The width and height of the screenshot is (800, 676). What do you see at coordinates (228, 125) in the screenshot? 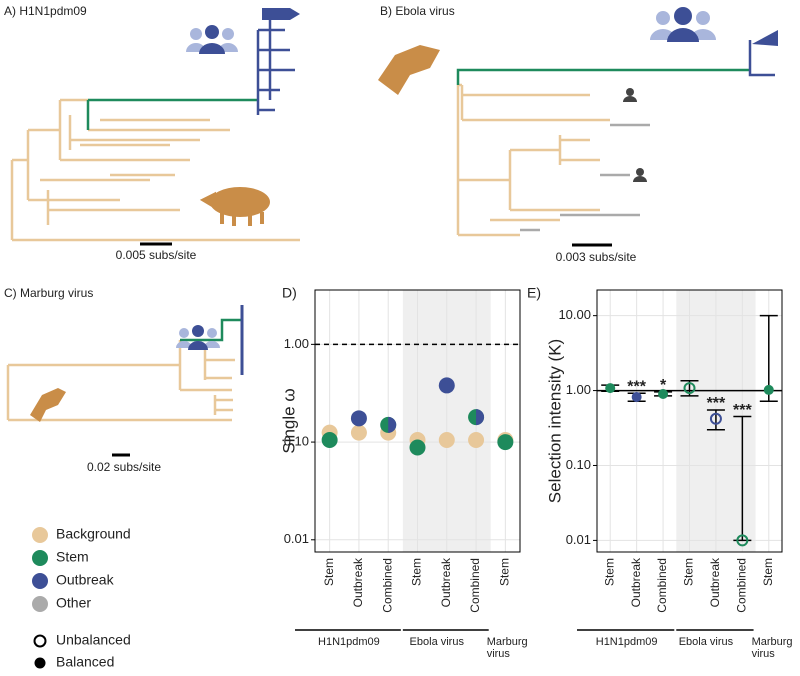
I see `host-icons-a` at bounding box center [228, 125].